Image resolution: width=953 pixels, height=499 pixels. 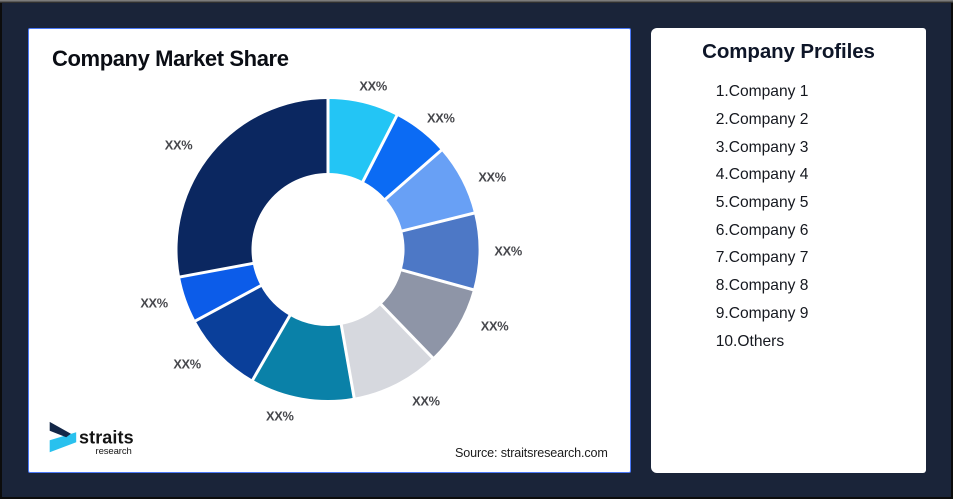 What do you see at coordinates (106, 437) in the screenshot?
I see `svg-text: straits` at bounding box center [106, 437].